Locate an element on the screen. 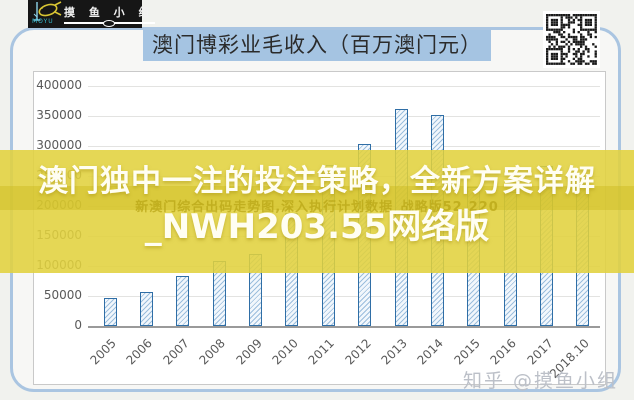  overlay-fine-print: 新澳门综合出码走势图,深入执行计划数据_战略版52.220 is located at coordinates (317, 207).